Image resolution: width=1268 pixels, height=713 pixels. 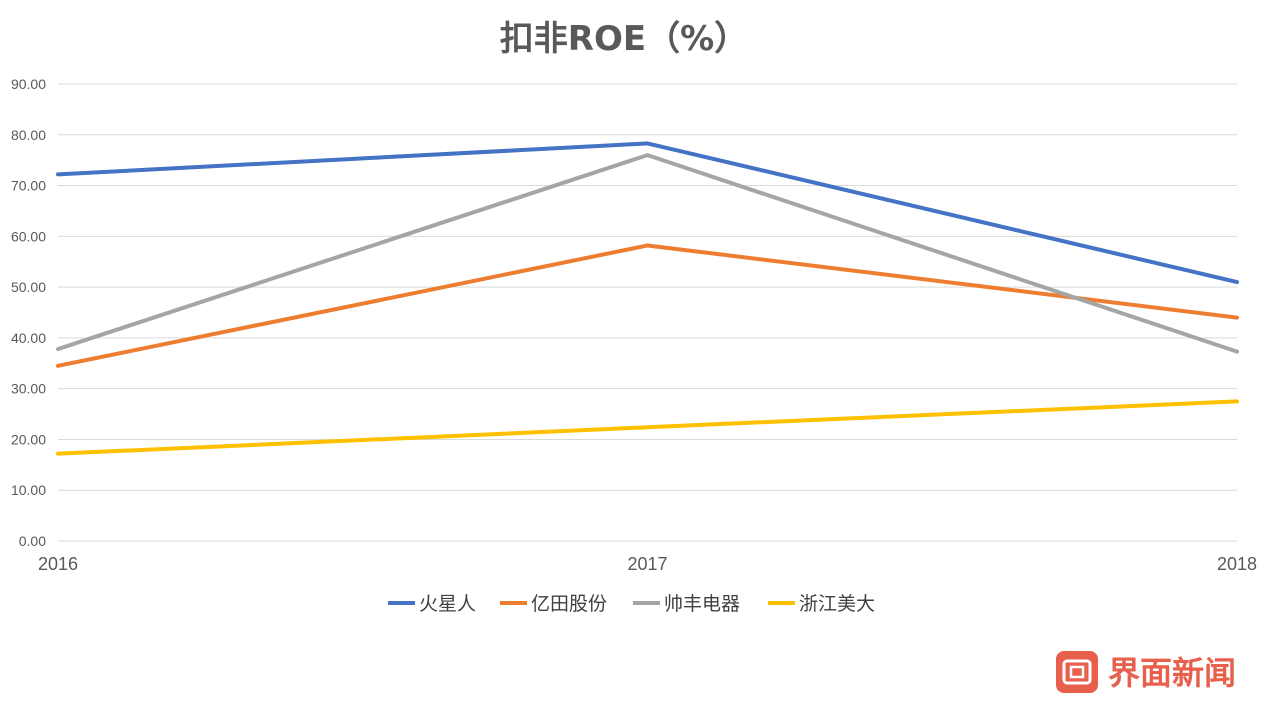 I want to click on y-tick-label: 0.00, so click(x=32, y=541).